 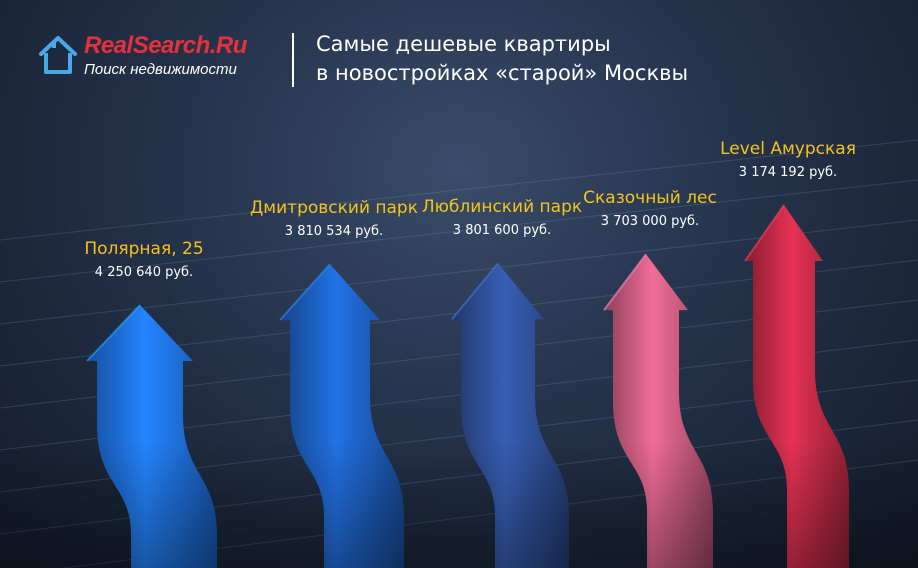 I want to click on title-line-2: в новостройках «старой» Москвы, so click(x=502, y=73).